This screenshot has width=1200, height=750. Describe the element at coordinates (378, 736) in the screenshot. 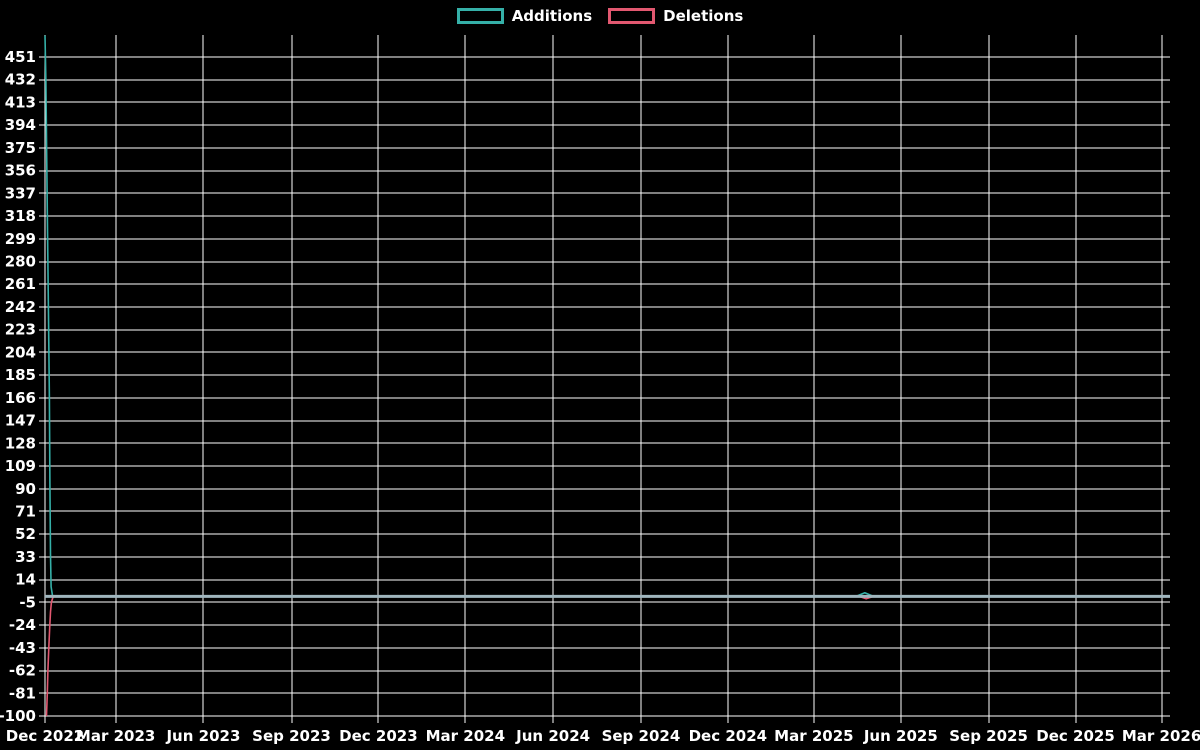

I see `svg-text: Dec 2023` at that location.